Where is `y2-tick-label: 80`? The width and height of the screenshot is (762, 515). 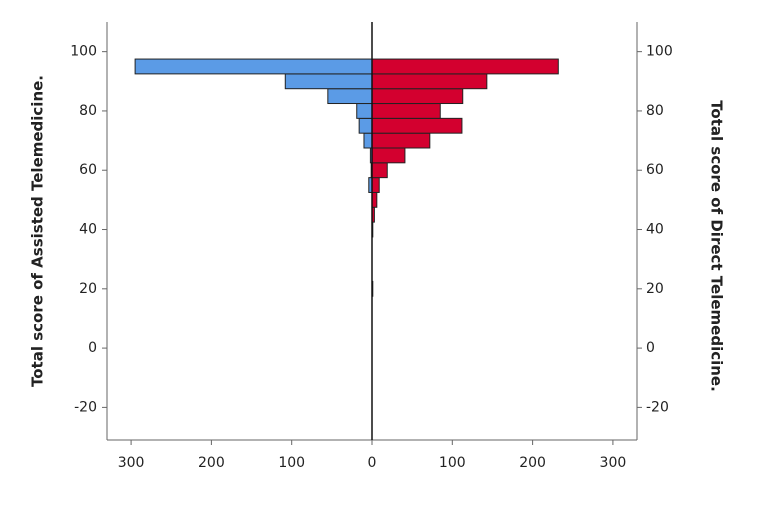 y2-tick-label: 80 is located at coordinates (655, 111).